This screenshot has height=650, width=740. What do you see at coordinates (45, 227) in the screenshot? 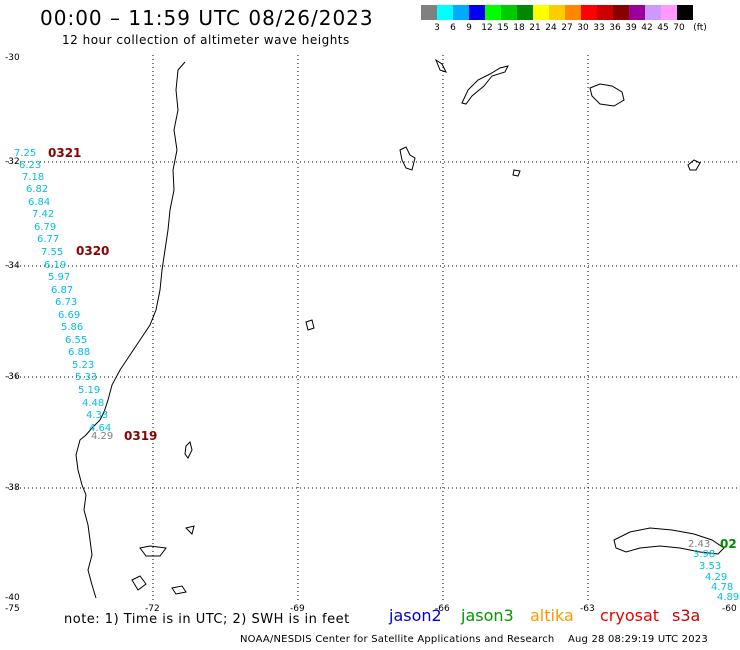
I see `wave-height-value: 6.79` at bounding box center [45, 227].